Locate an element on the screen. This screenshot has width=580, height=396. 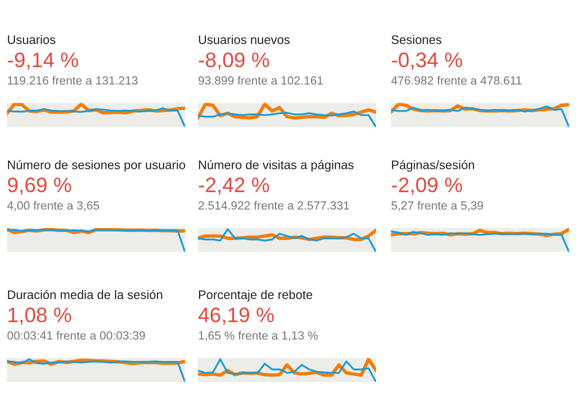
chart-title: Sesiones is located at coordinates (417, 39).